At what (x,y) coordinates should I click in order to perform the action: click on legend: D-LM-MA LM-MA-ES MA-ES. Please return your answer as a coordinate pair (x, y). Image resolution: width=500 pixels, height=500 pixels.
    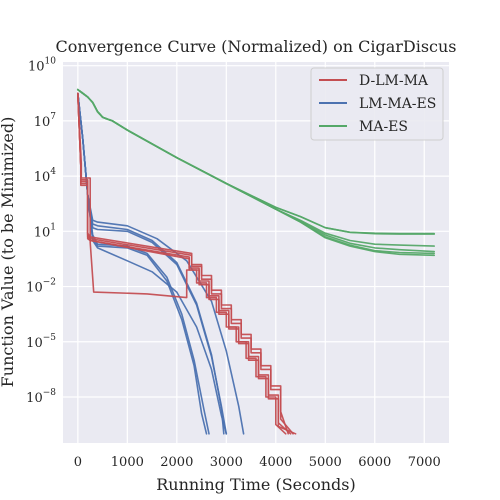
    Looking at the image, I should click on (377, 104).